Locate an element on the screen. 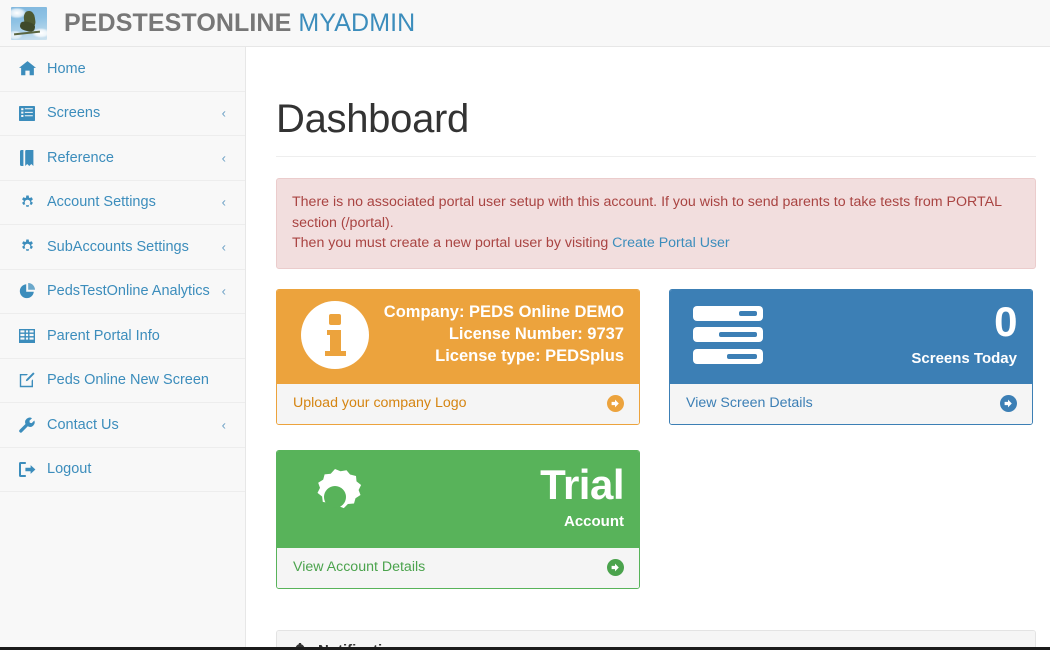 Image resolution: width=1050 pixels, height=650 pixels. title-divider is located at coordinates (656, 156).